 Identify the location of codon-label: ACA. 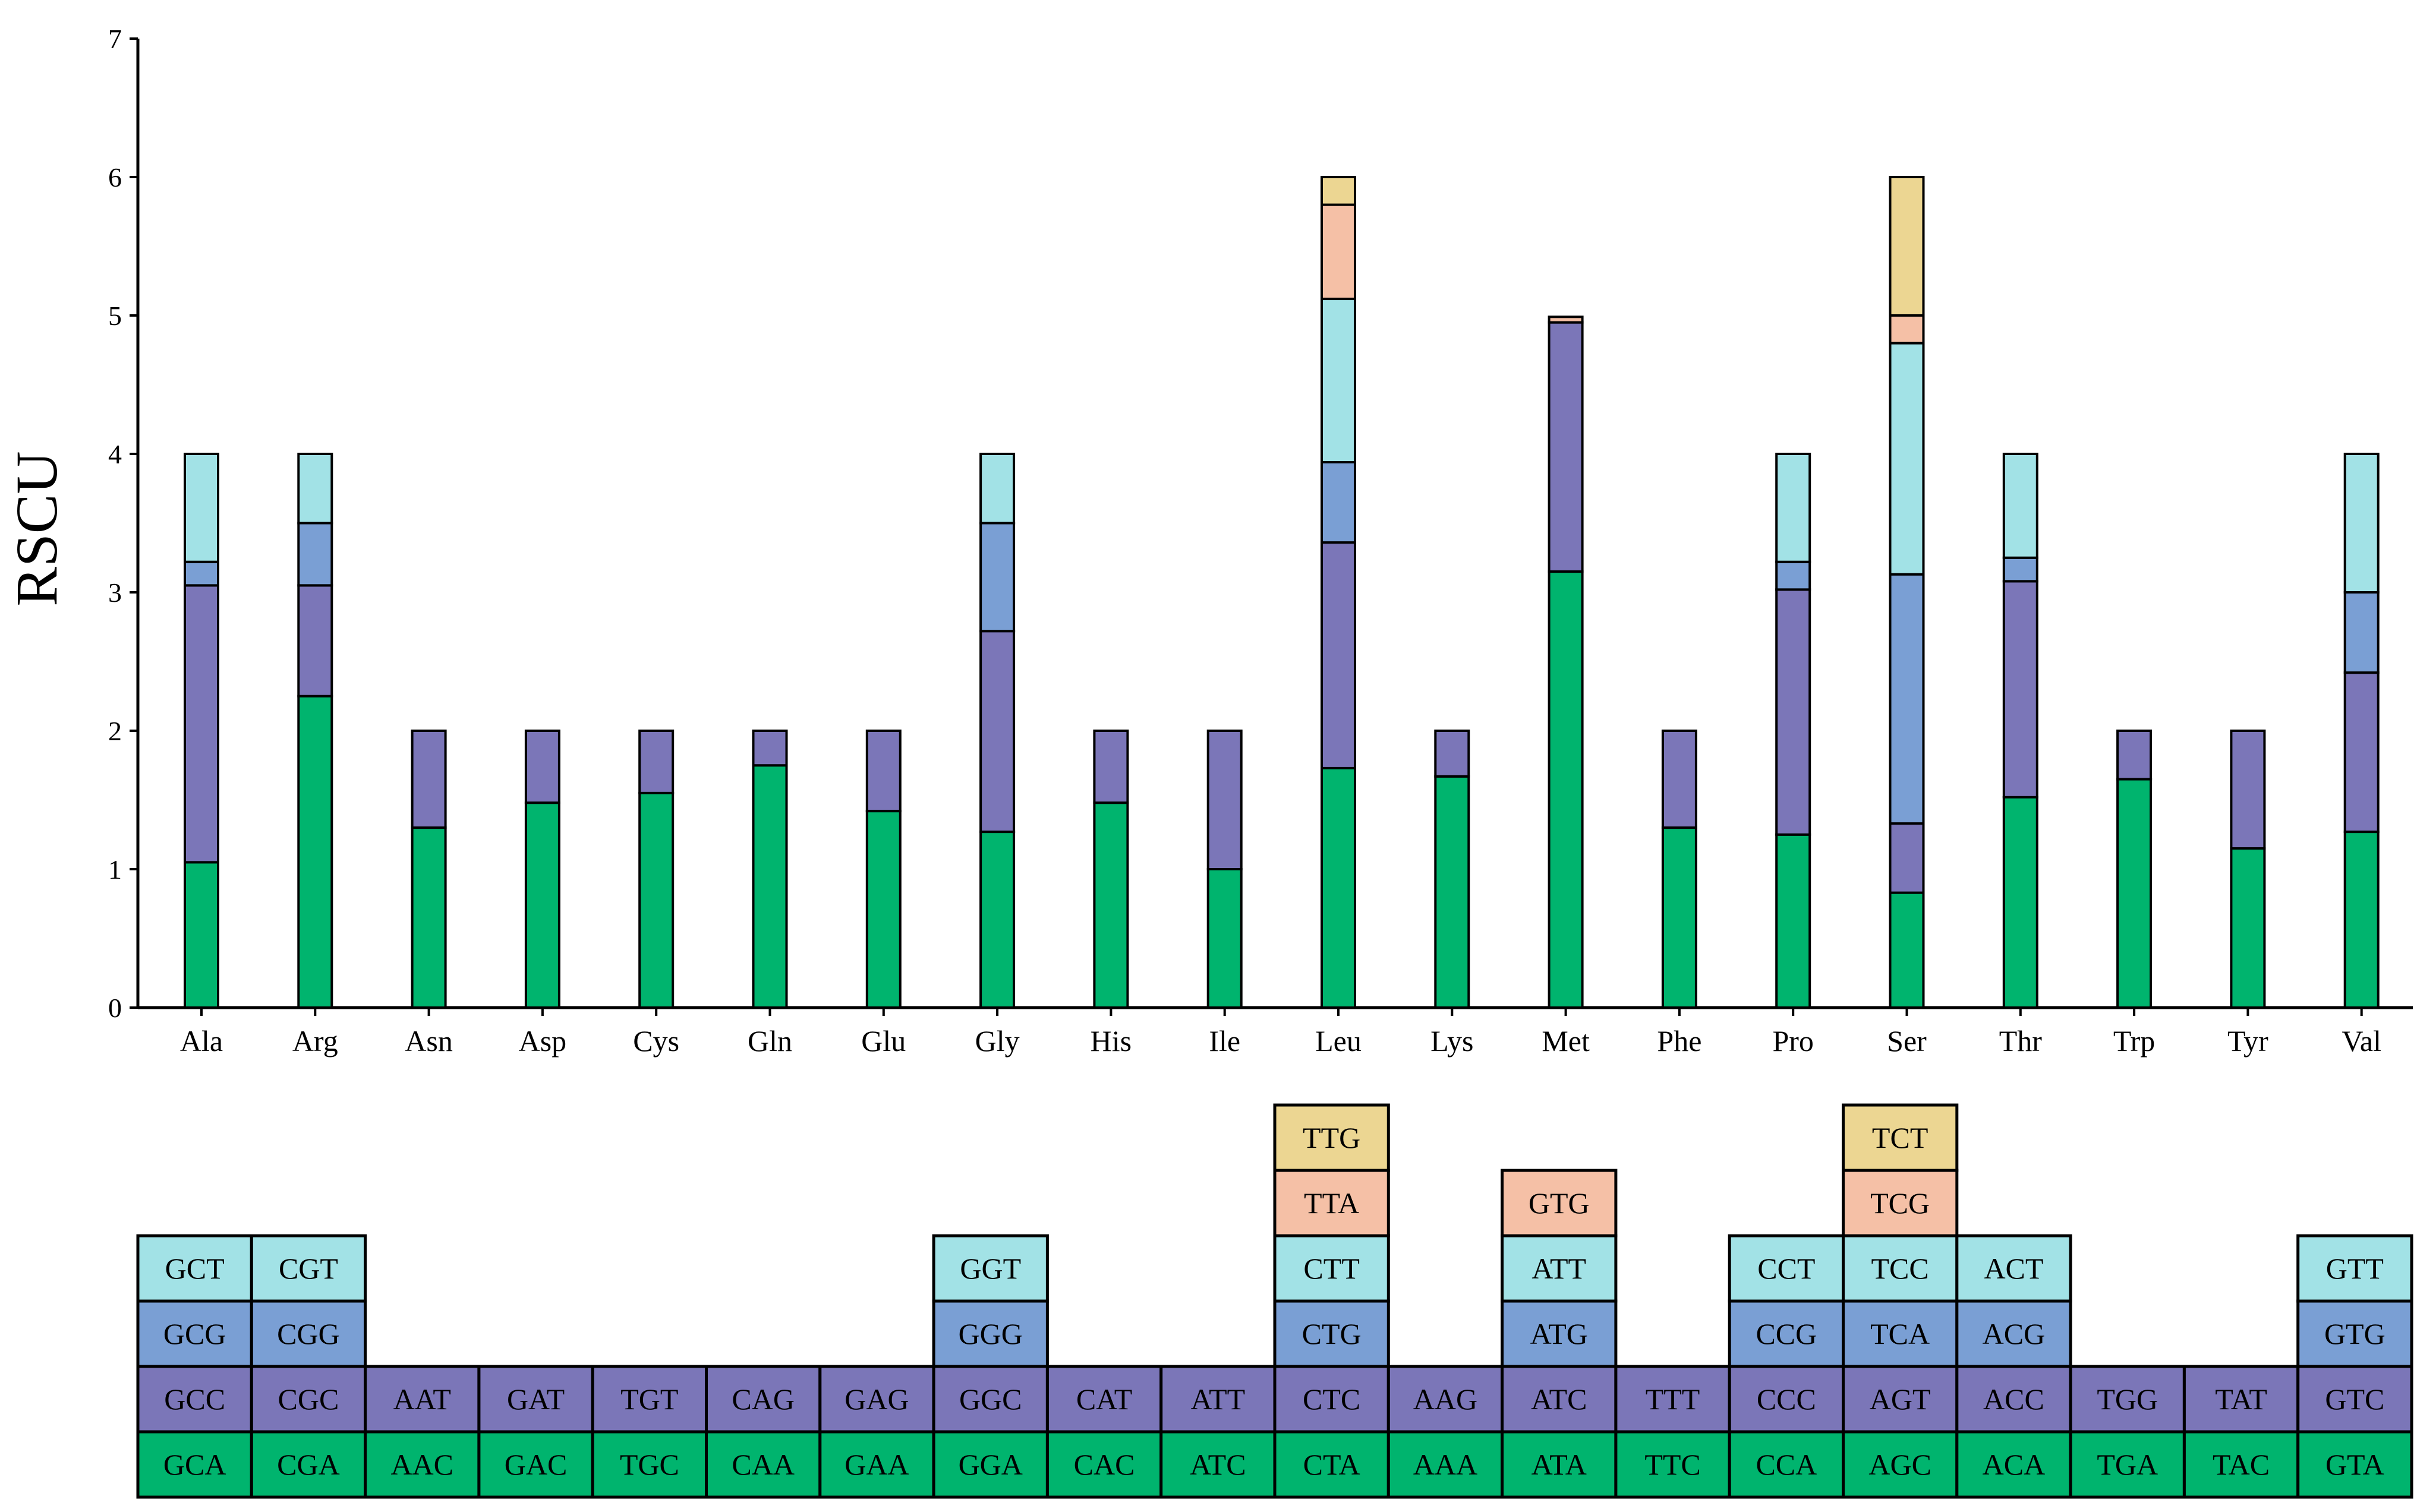
(2014, 1464).